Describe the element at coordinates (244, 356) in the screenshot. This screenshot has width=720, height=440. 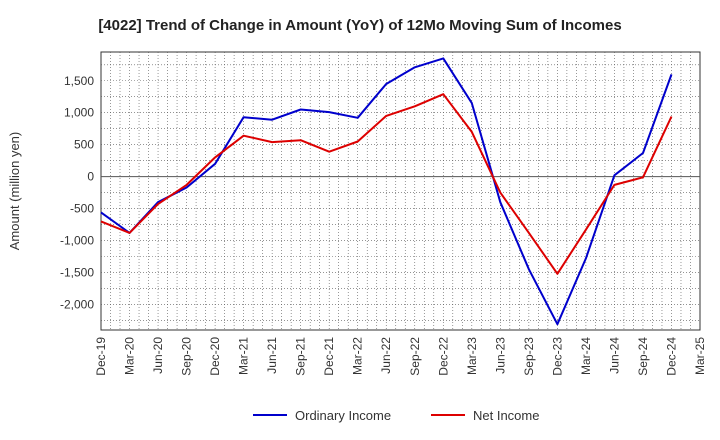
I see `x-tick-label: Mar-21` at that location.